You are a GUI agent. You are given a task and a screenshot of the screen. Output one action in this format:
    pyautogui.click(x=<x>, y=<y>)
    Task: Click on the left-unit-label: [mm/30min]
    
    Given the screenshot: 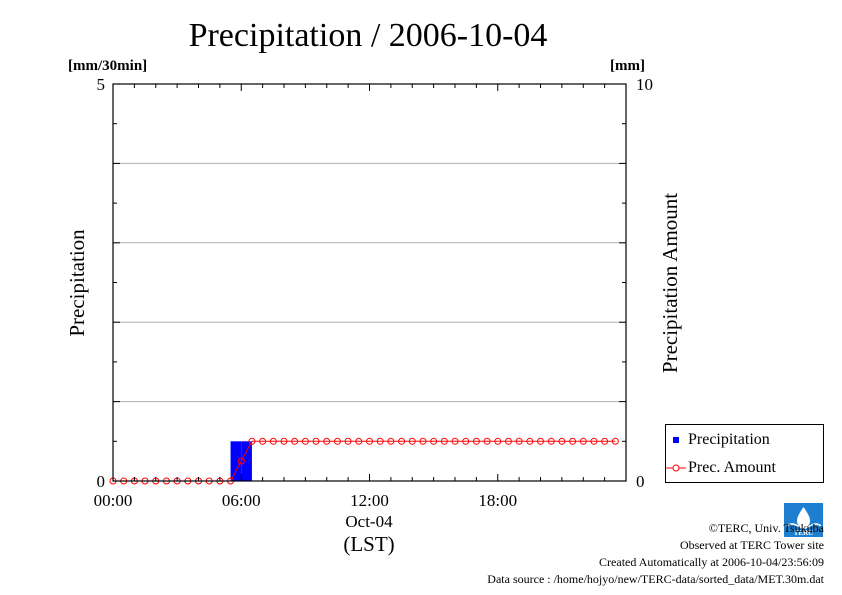 What is the action you would take?
    pyautogui.click(x=107, y=66)
    